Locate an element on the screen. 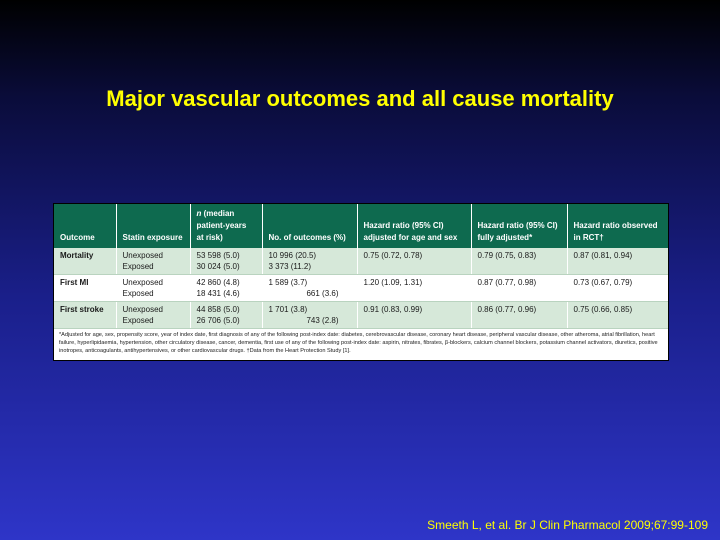 The width and height of the screenshot is (720, 540). n-cell: 30 024 (5.0) is located at coordinates (226, 268).